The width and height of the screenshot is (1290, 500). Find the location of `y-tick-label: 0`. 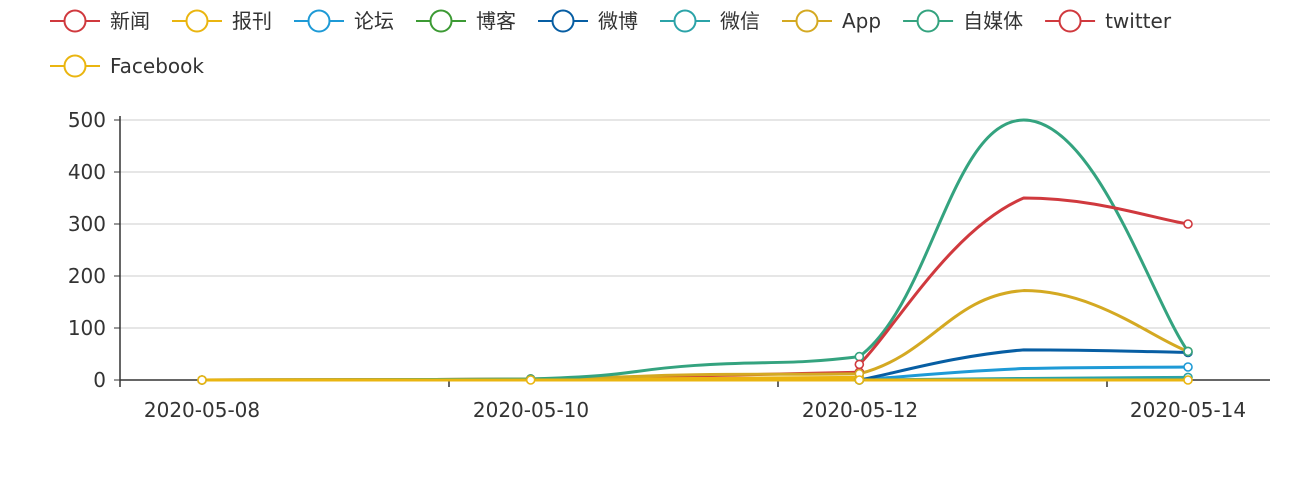

y-tick-label: 0 is located at coordinates (99, 380).